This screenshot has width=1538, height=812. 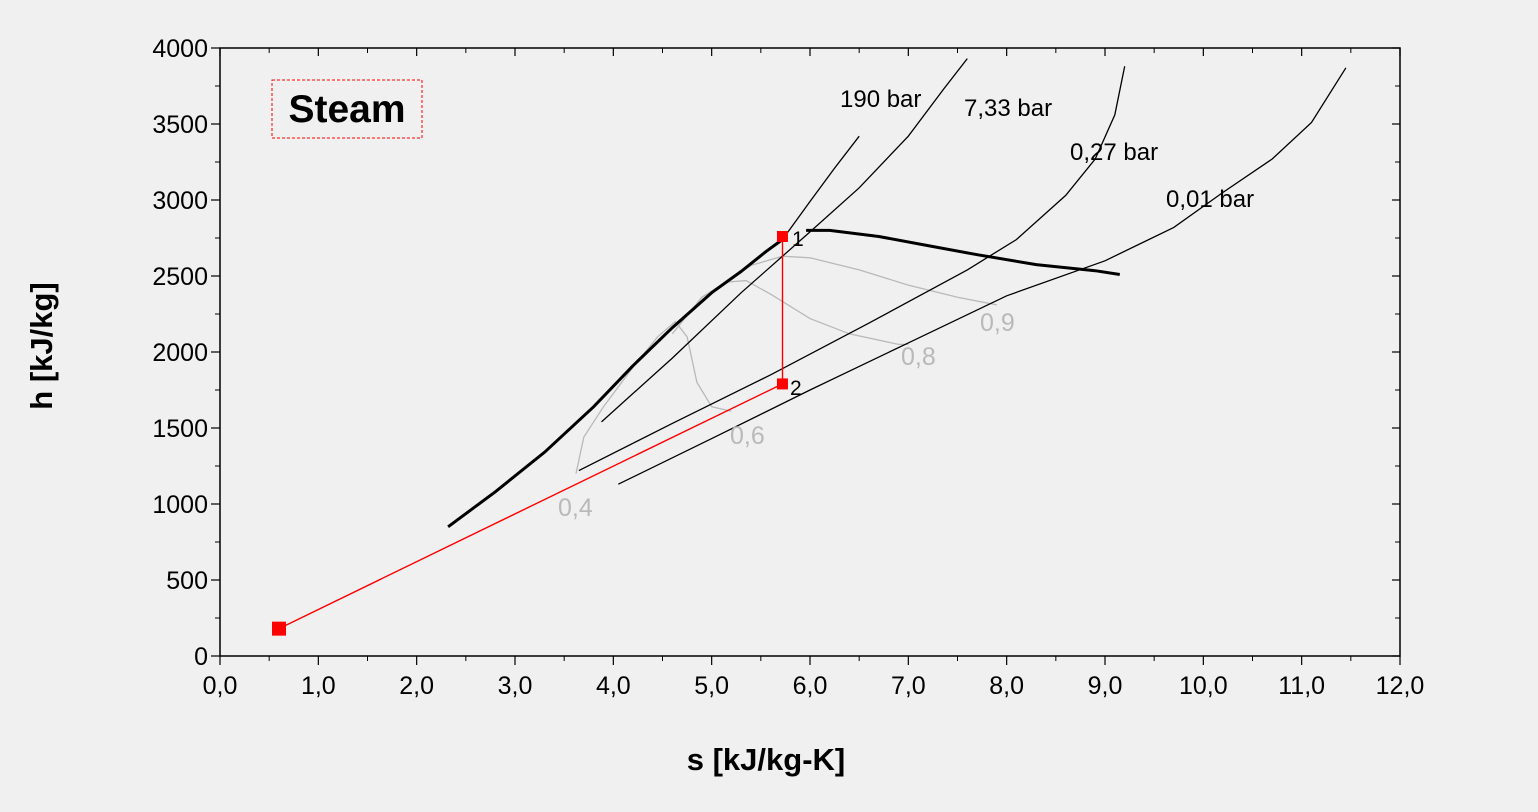 I want to click on x-tick-label: 12,0, so click(x=1400, y=686).